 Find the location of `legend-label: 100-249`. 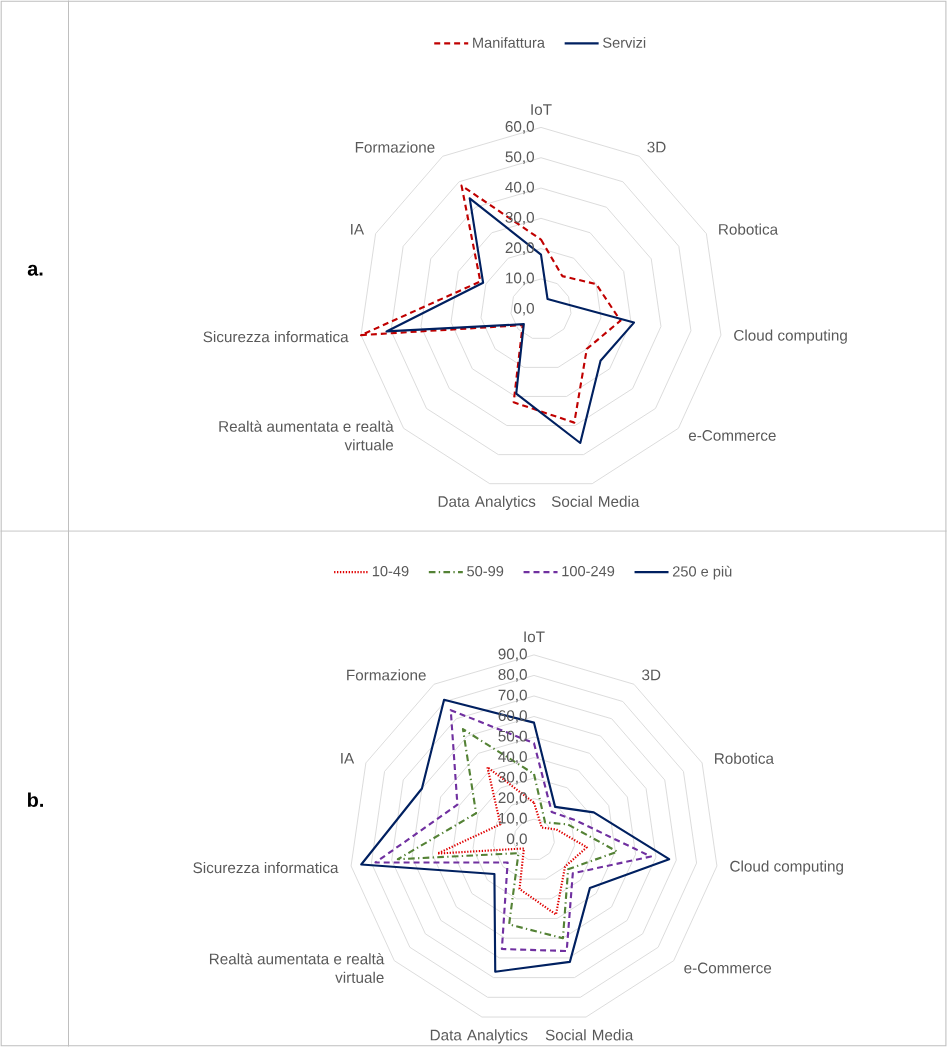

legend-label: 100-249 is located at coordinates (588, 571).